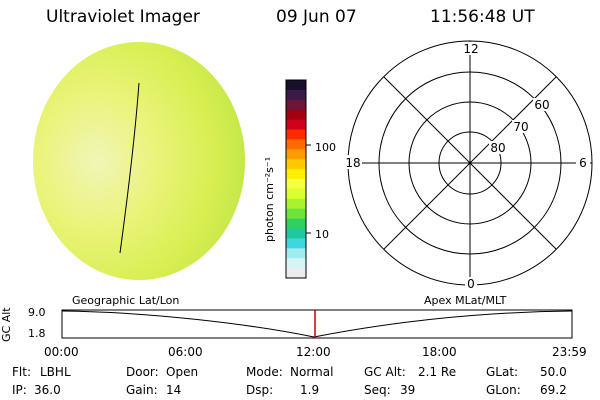  Describe the element at coordinates (142, 372) in the screenshot. I see `status-door-label: Door:` at that location.